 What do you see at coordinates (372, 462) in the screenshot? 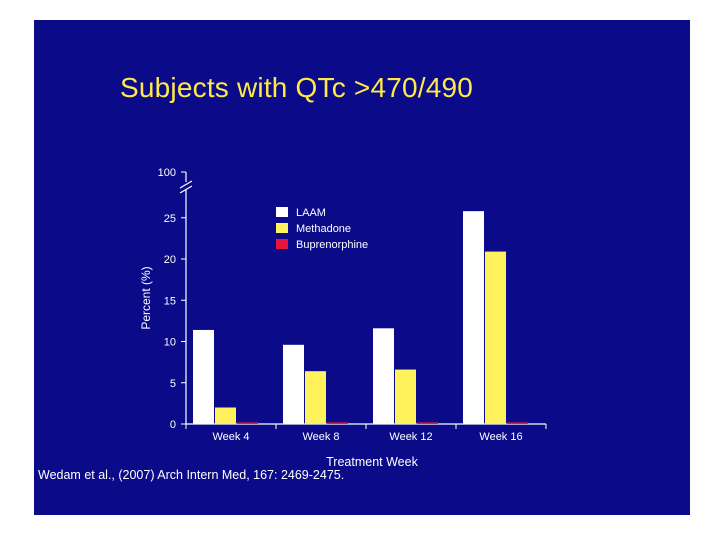
I see `x-axis-label: Treatment Week` at bounding box center [372, 462].